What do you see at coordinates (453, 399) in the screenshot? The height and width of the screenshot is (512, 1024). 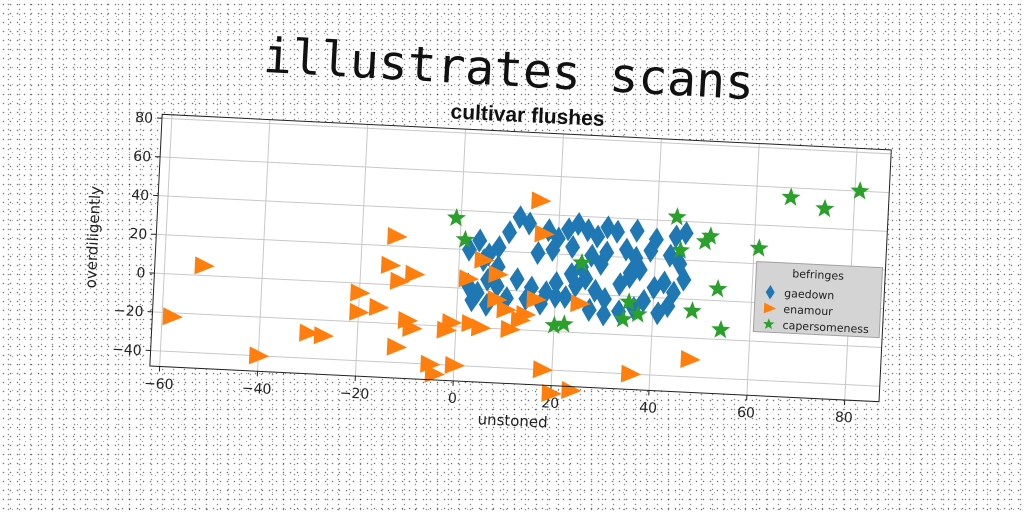 I see `x-tick-label: 0` at bounding box center [453, 399].